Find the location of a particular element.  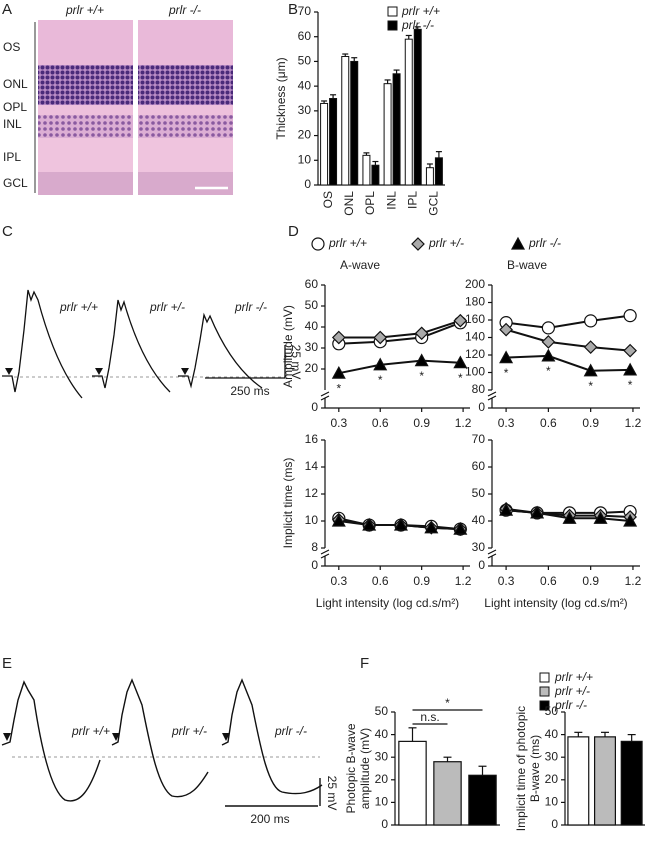

y-tick-label: 16 is located at coordinates (312, 439).